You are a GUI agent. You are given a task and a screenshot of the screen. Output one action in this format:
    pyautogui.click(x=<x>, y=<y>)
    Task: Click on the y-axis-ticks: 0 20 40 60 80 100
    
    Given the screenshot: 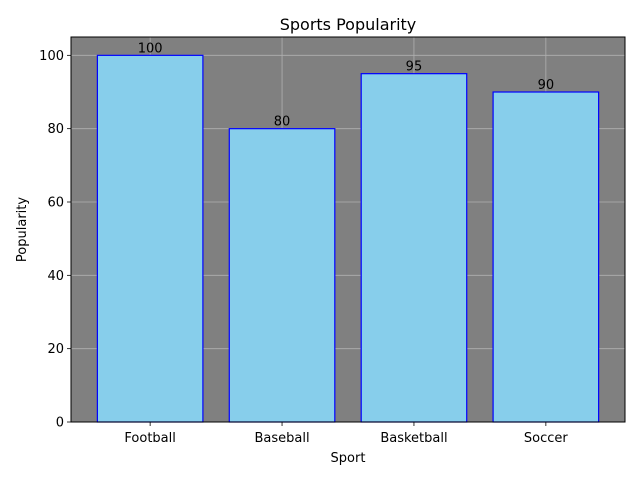 What is the action you would take?
    pyautogui.click(x=55, y=240)
    